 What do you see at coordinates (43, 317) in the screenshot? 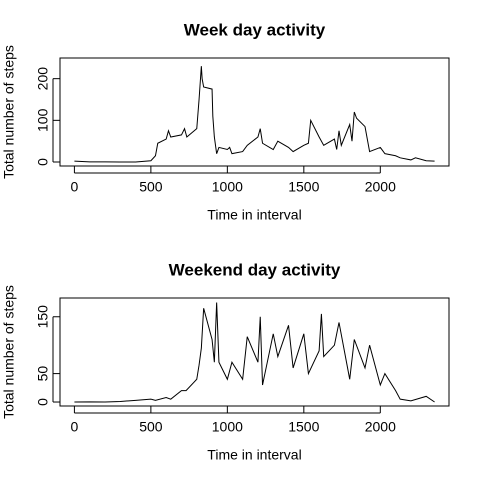
I see `y-tick-label: 150` at bounding box center [43, 317].